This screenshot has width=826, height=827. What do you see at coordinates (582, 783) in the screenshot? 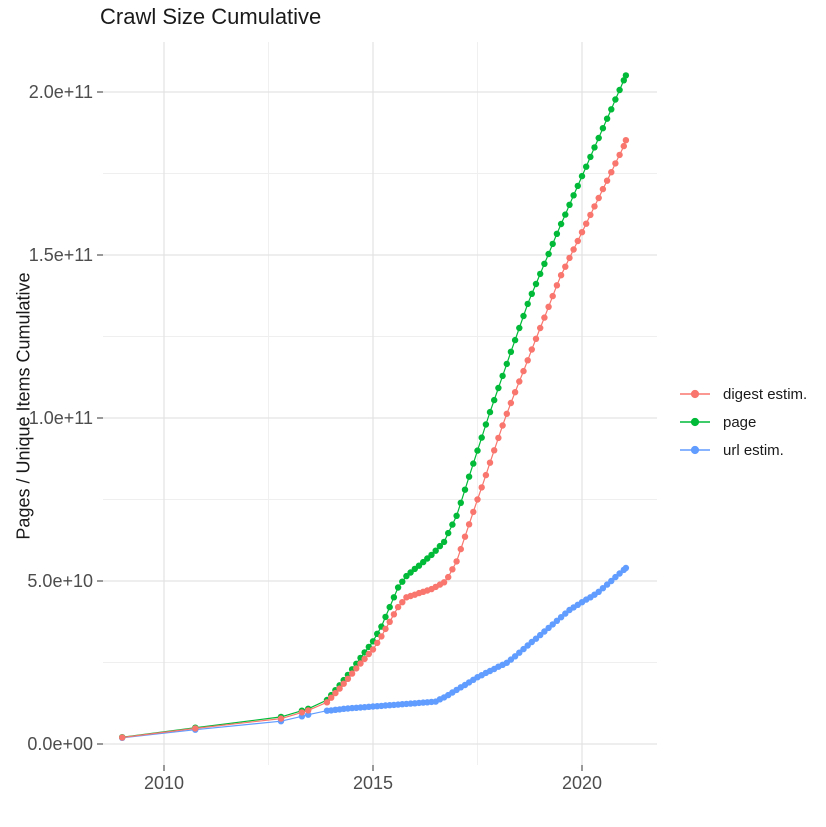
I see `x-tick-label: 2020` at bounding box center [582, 783].